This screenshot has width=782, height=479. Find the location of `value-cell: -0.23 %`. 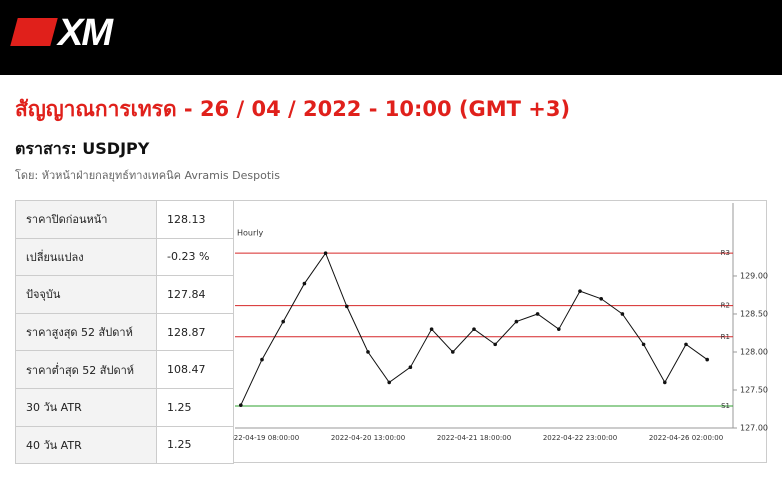

value-cell: -0.23 % is located at coordinates (195, 257).